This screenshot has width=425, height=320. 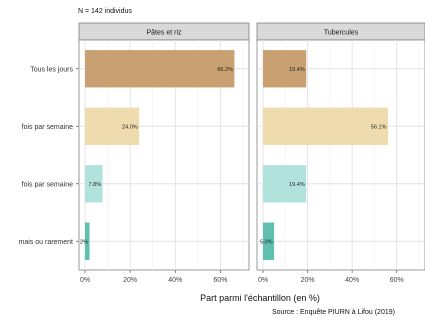 I want to click on category-label: mais ou rarement, so click(x=46, y=242).